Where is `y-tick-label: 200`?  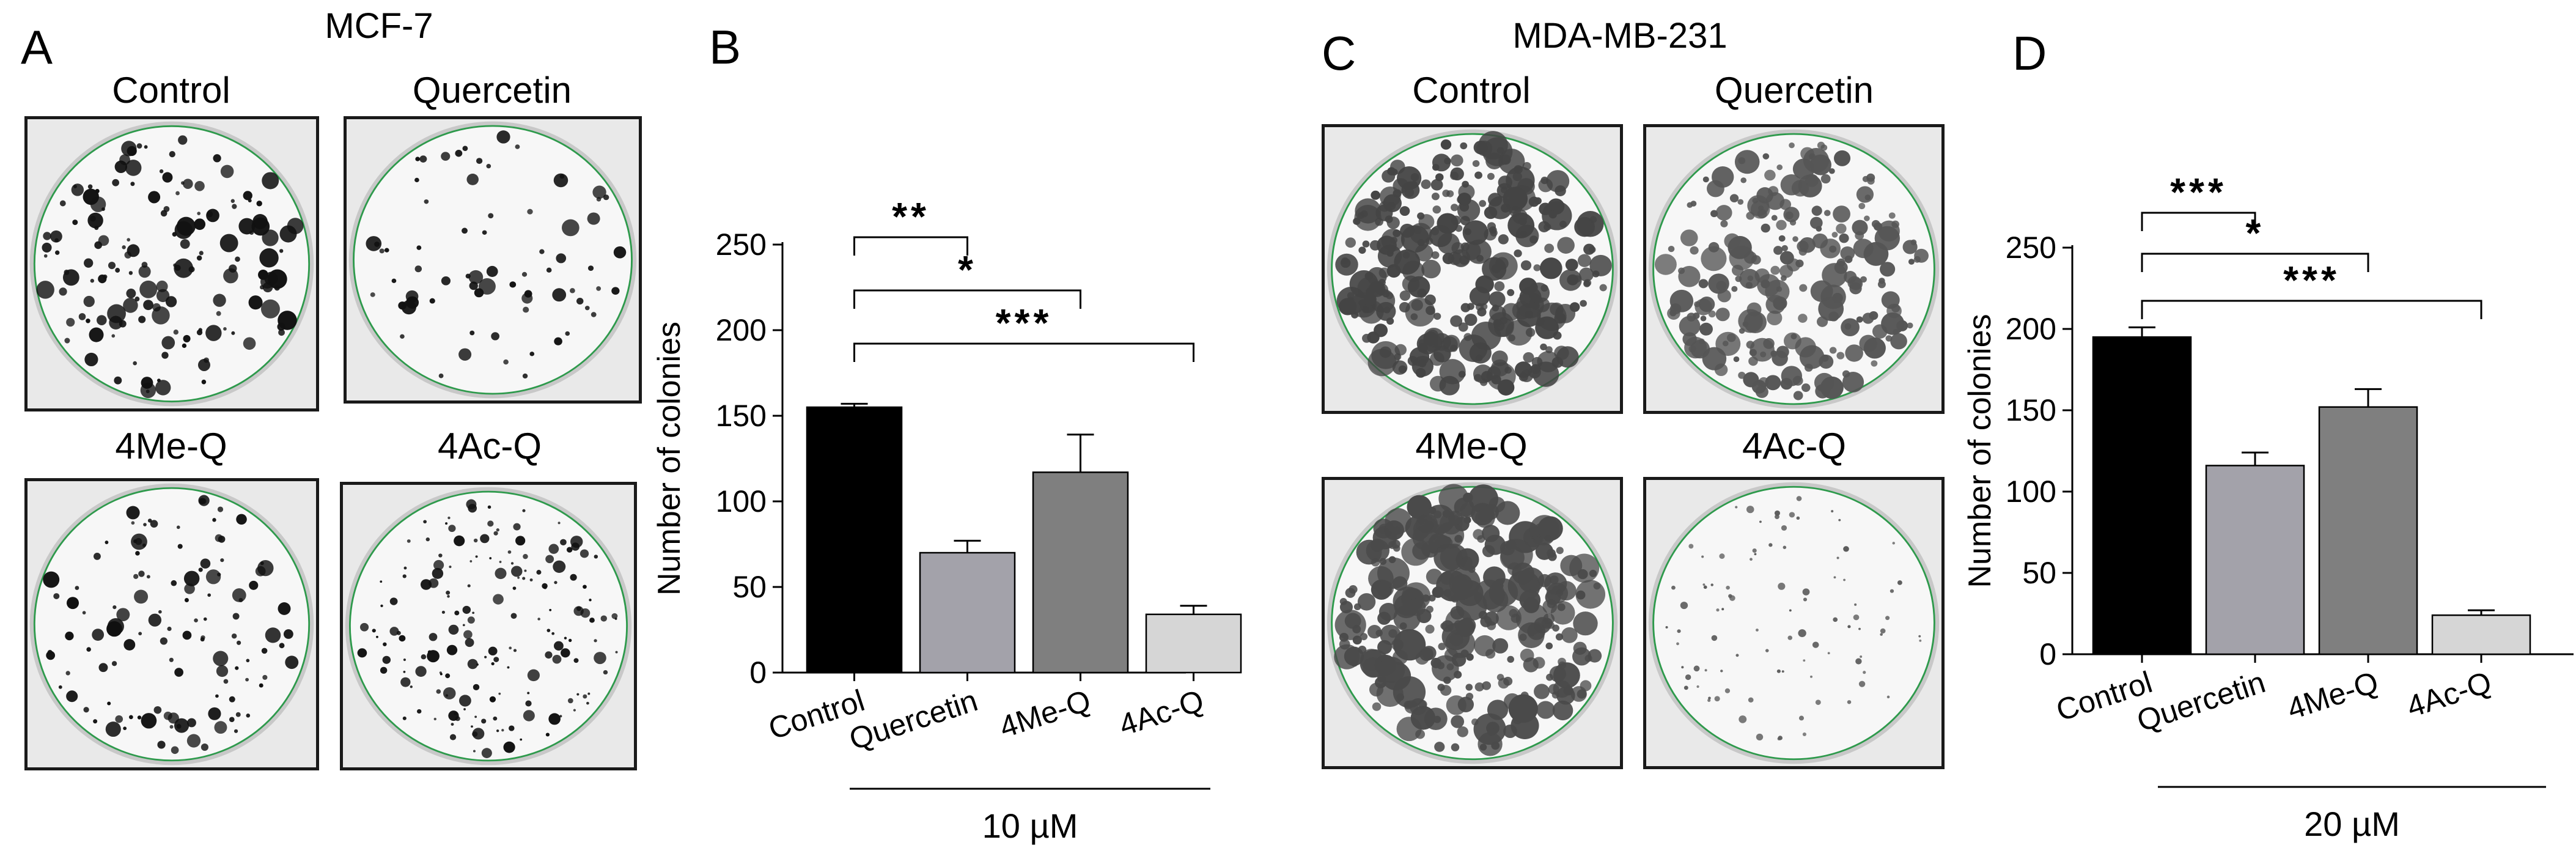
y-tick-label: 200 is located at coordinates (742, 330).